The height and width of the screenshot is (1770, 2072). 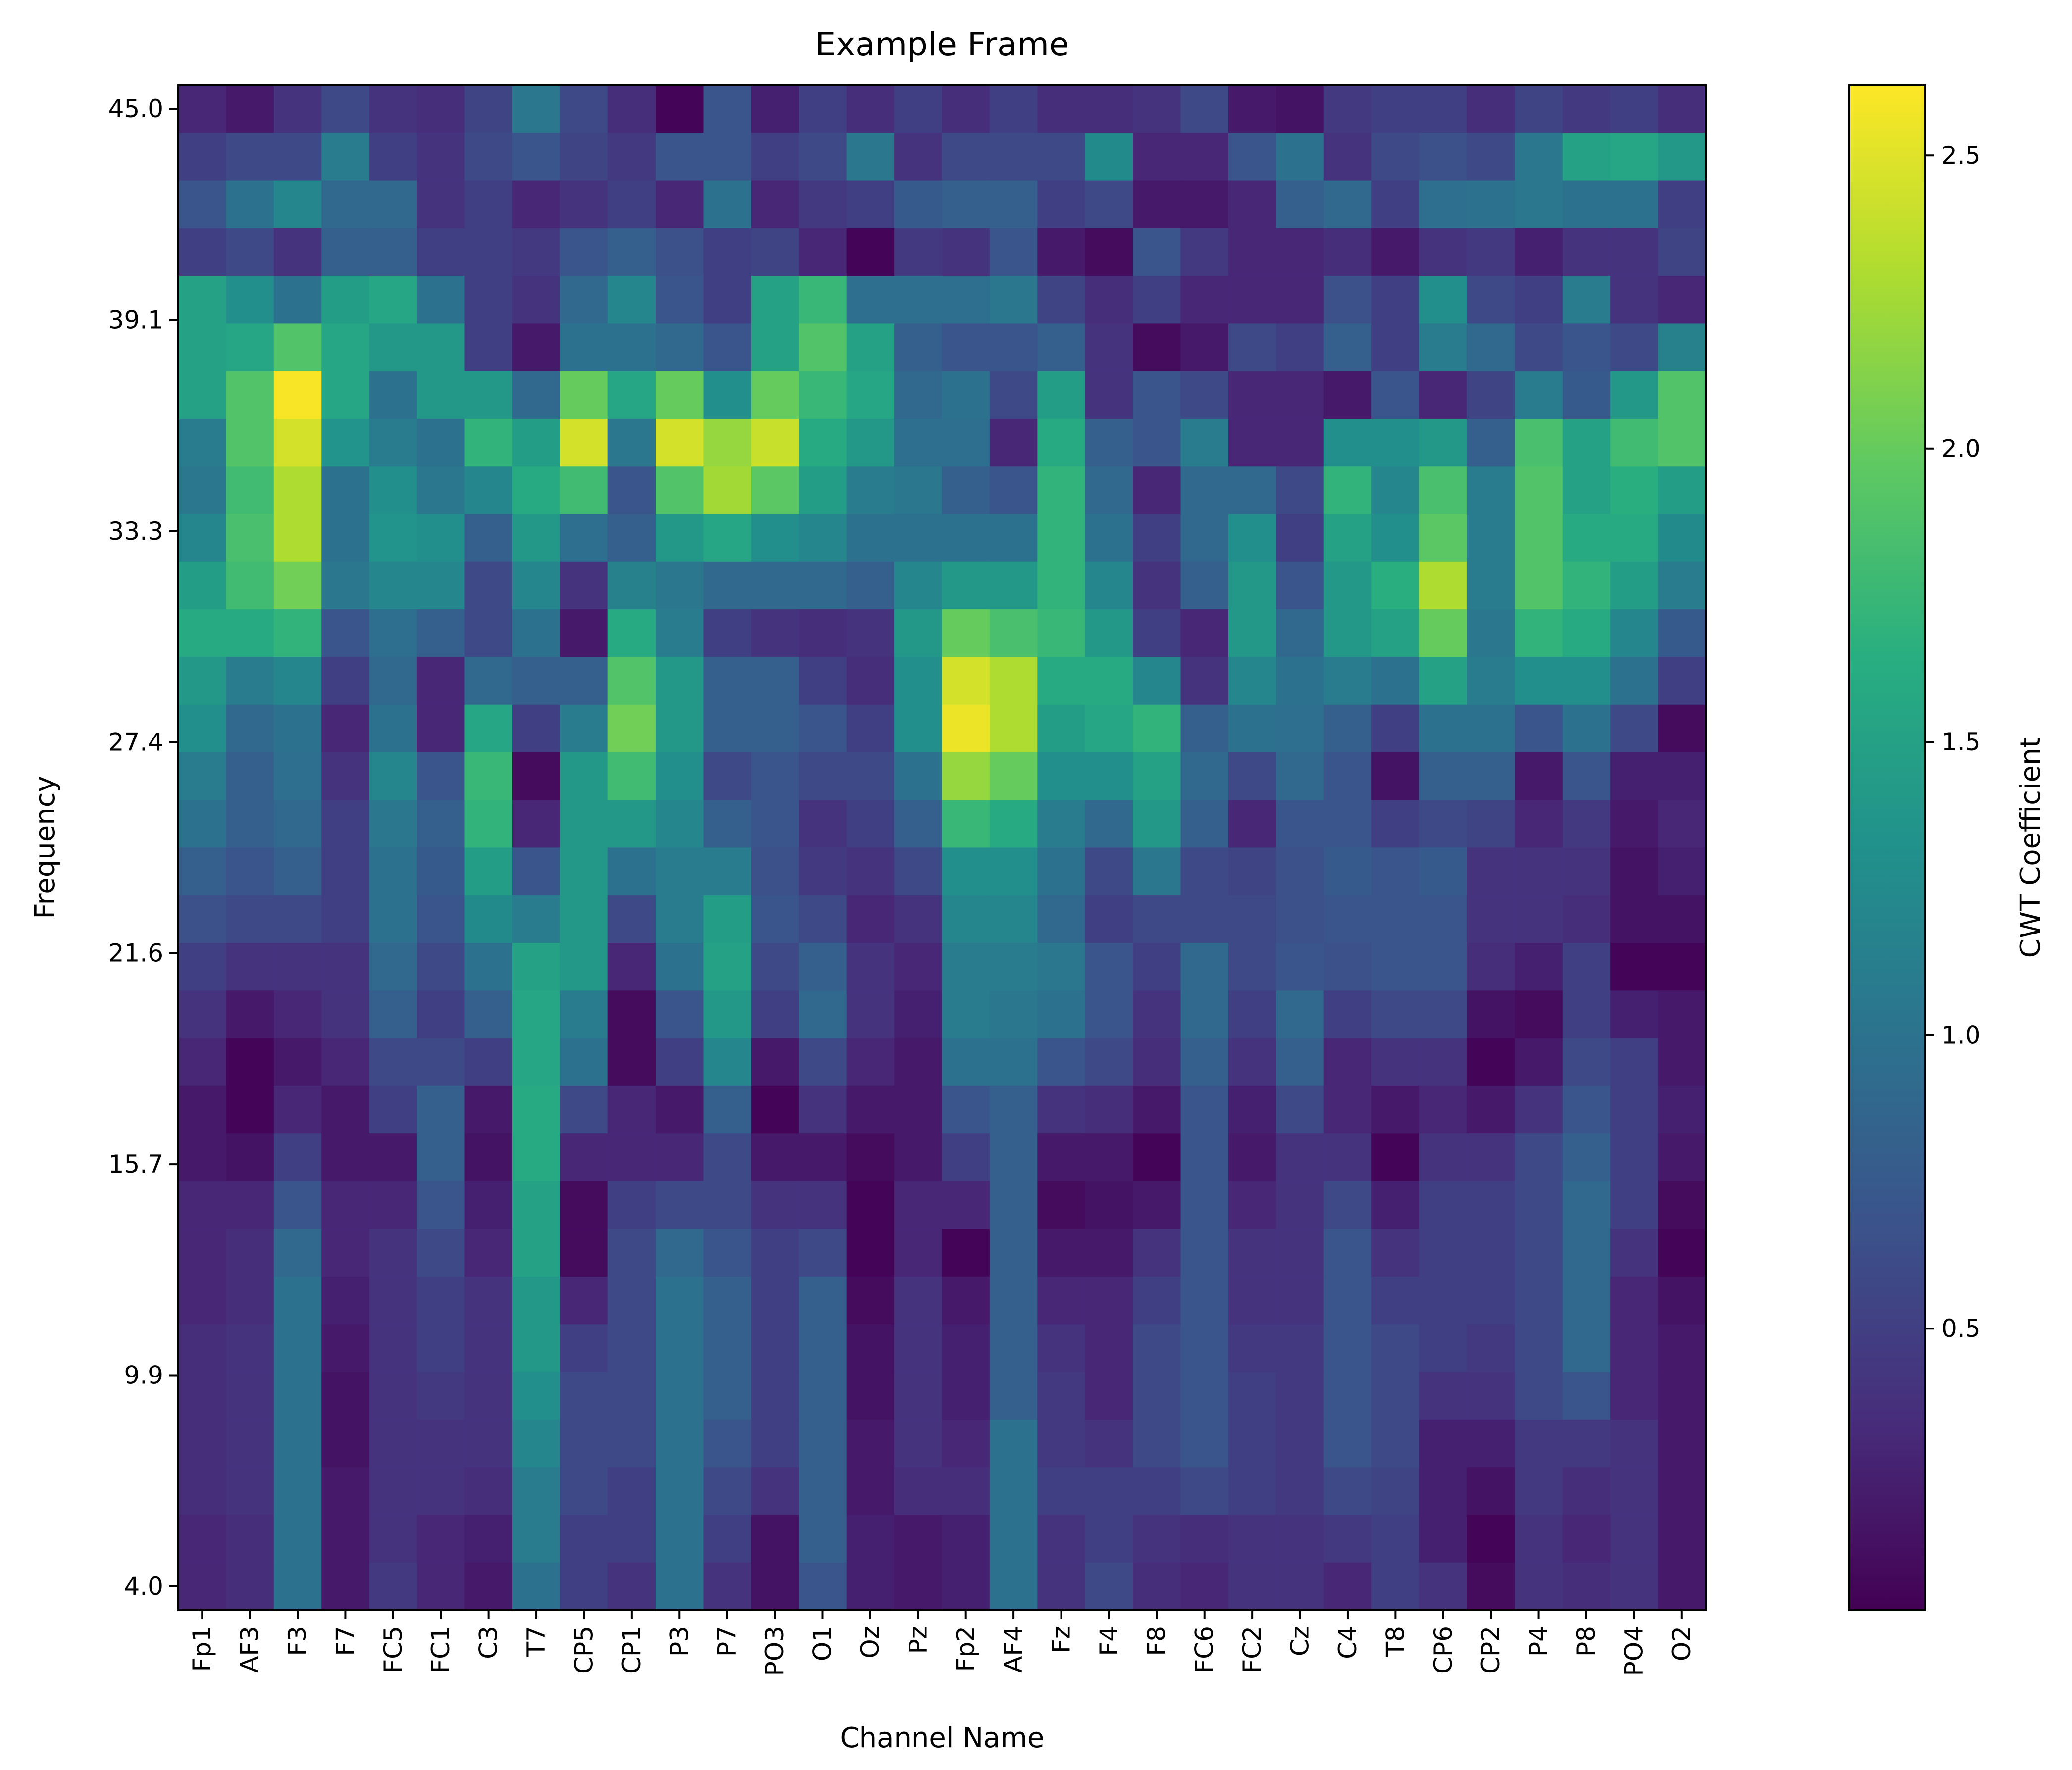 What do you see at coordinates (536, 1641) in the screenshot?
I see `x-tick-label: T7` at bounding box center [536, 1641].